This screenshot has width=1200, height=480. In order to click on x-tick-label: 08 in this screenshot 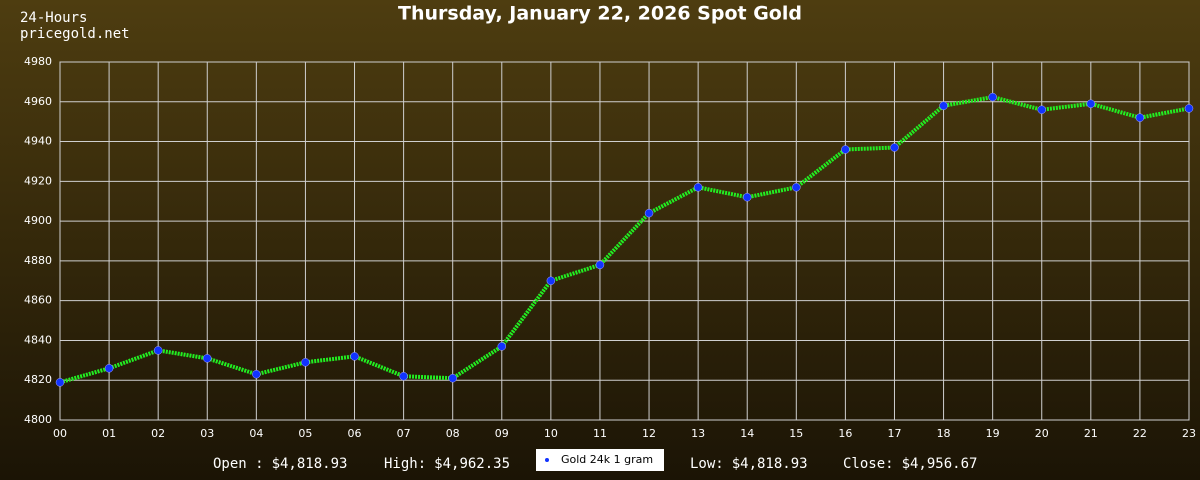, I will do `click(453, 433)`.